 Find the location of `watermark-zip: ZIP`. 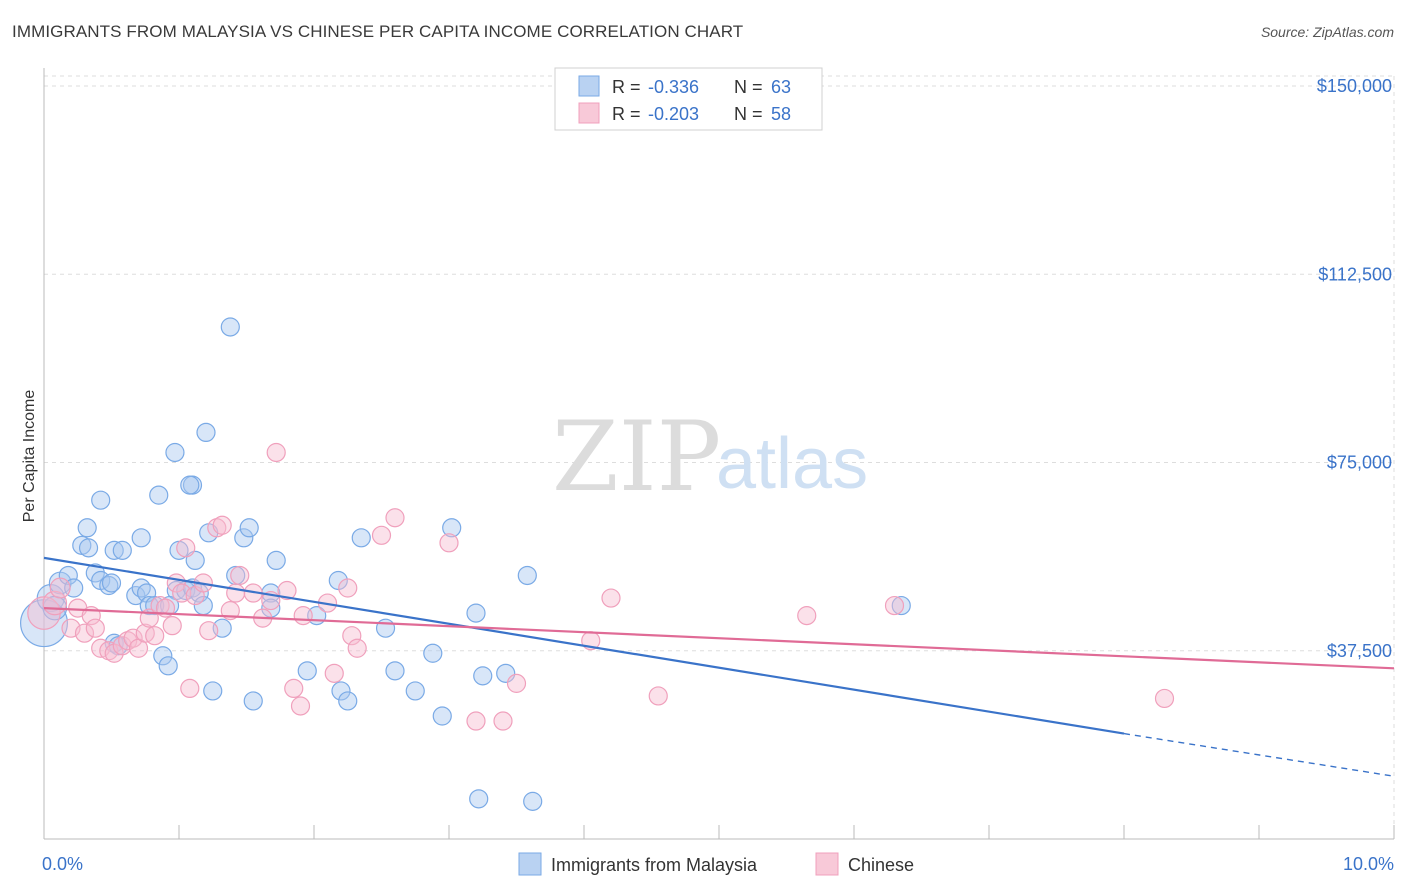

watermark-zip: ZIP is located at coordinates (636, 457).